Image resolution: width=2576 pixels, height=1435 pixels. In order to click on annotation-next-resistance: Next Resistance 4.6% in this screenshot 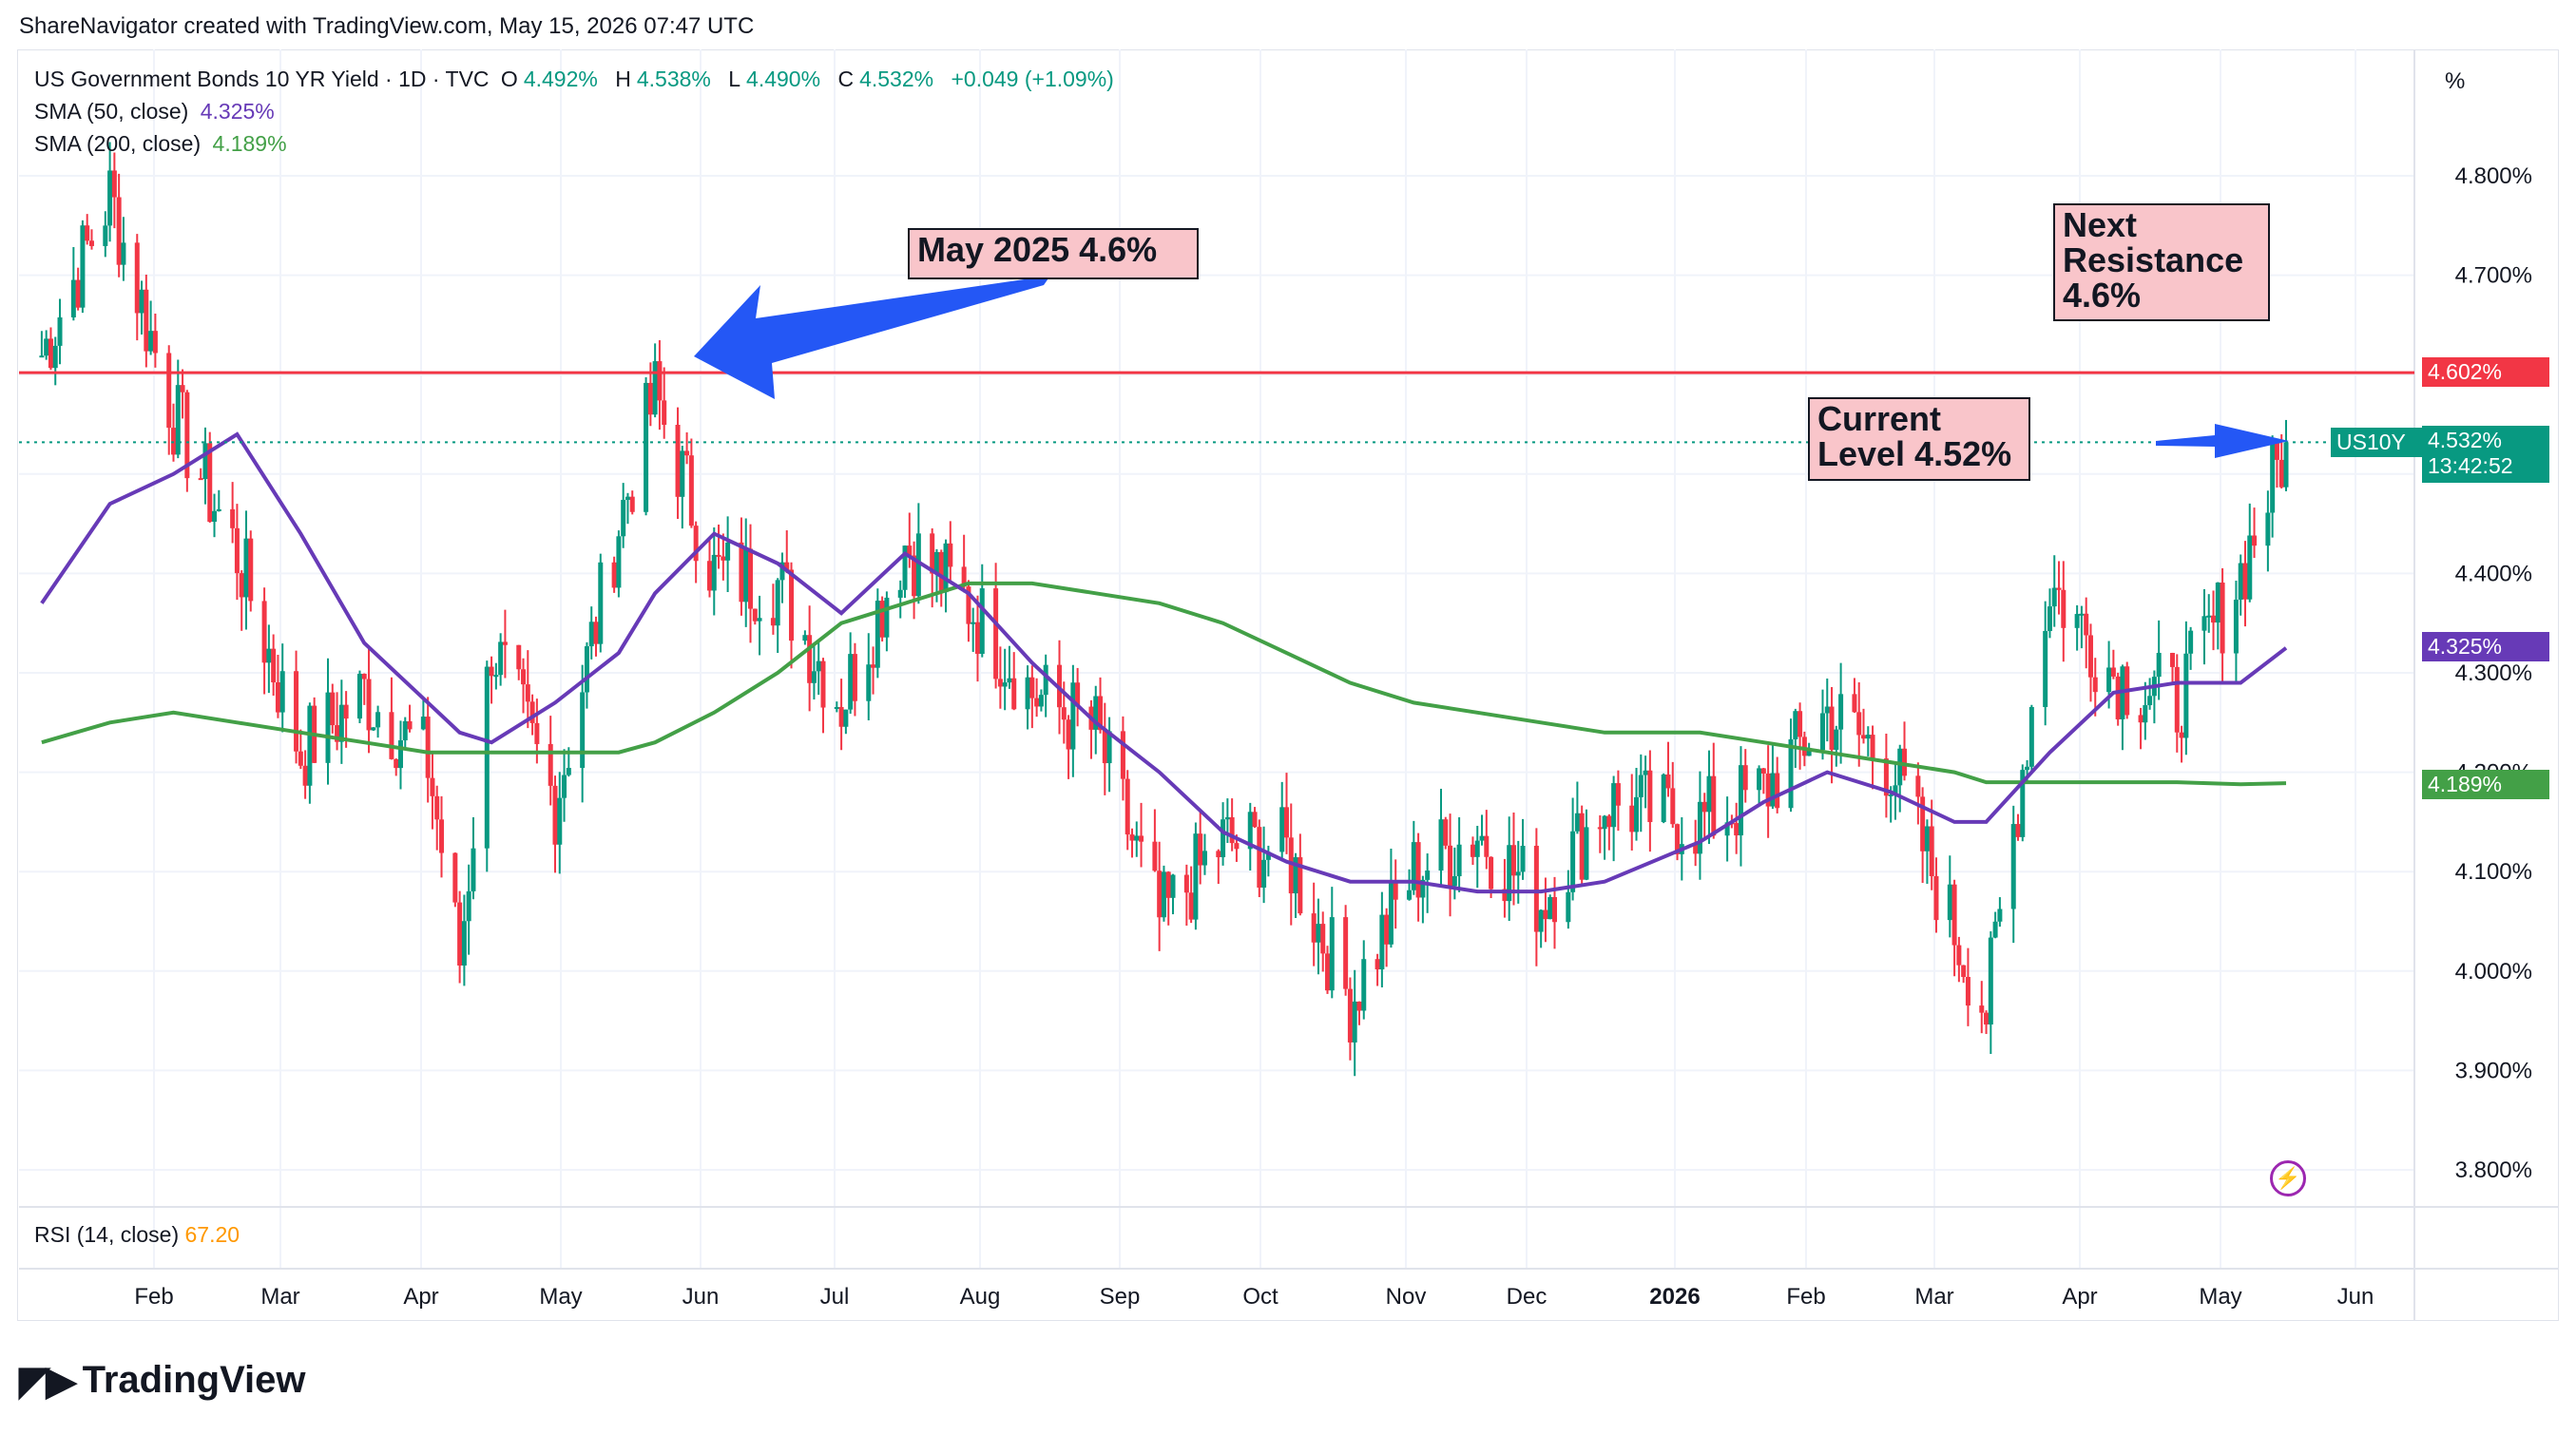, I will do `click(2161, 262)`.